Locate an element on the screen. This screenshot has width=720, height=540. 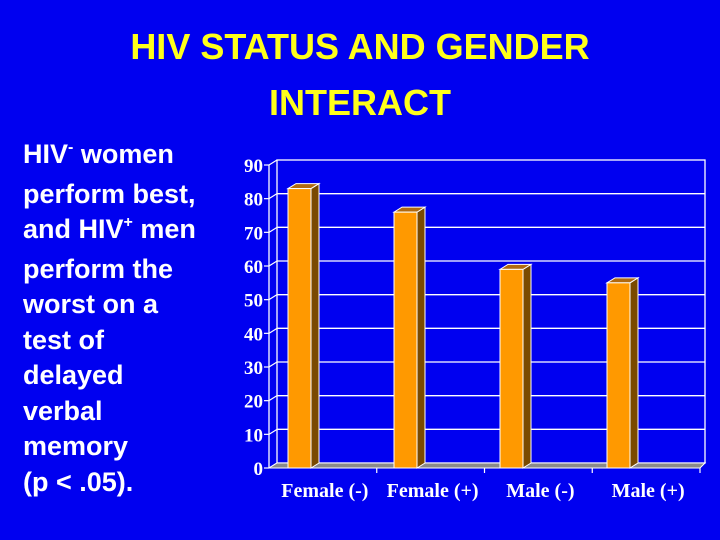
bullet-text-part: HIV is located at coordinates (46, 154).